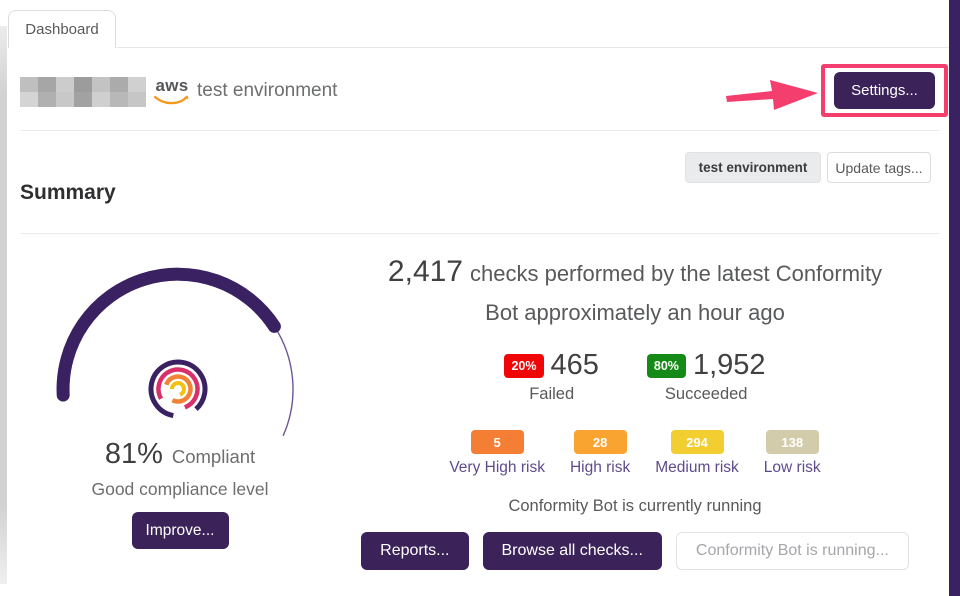 The width and height of the screenshot is (960, 596). I want to click on low-risk-badge: 138, so click(792, 442).